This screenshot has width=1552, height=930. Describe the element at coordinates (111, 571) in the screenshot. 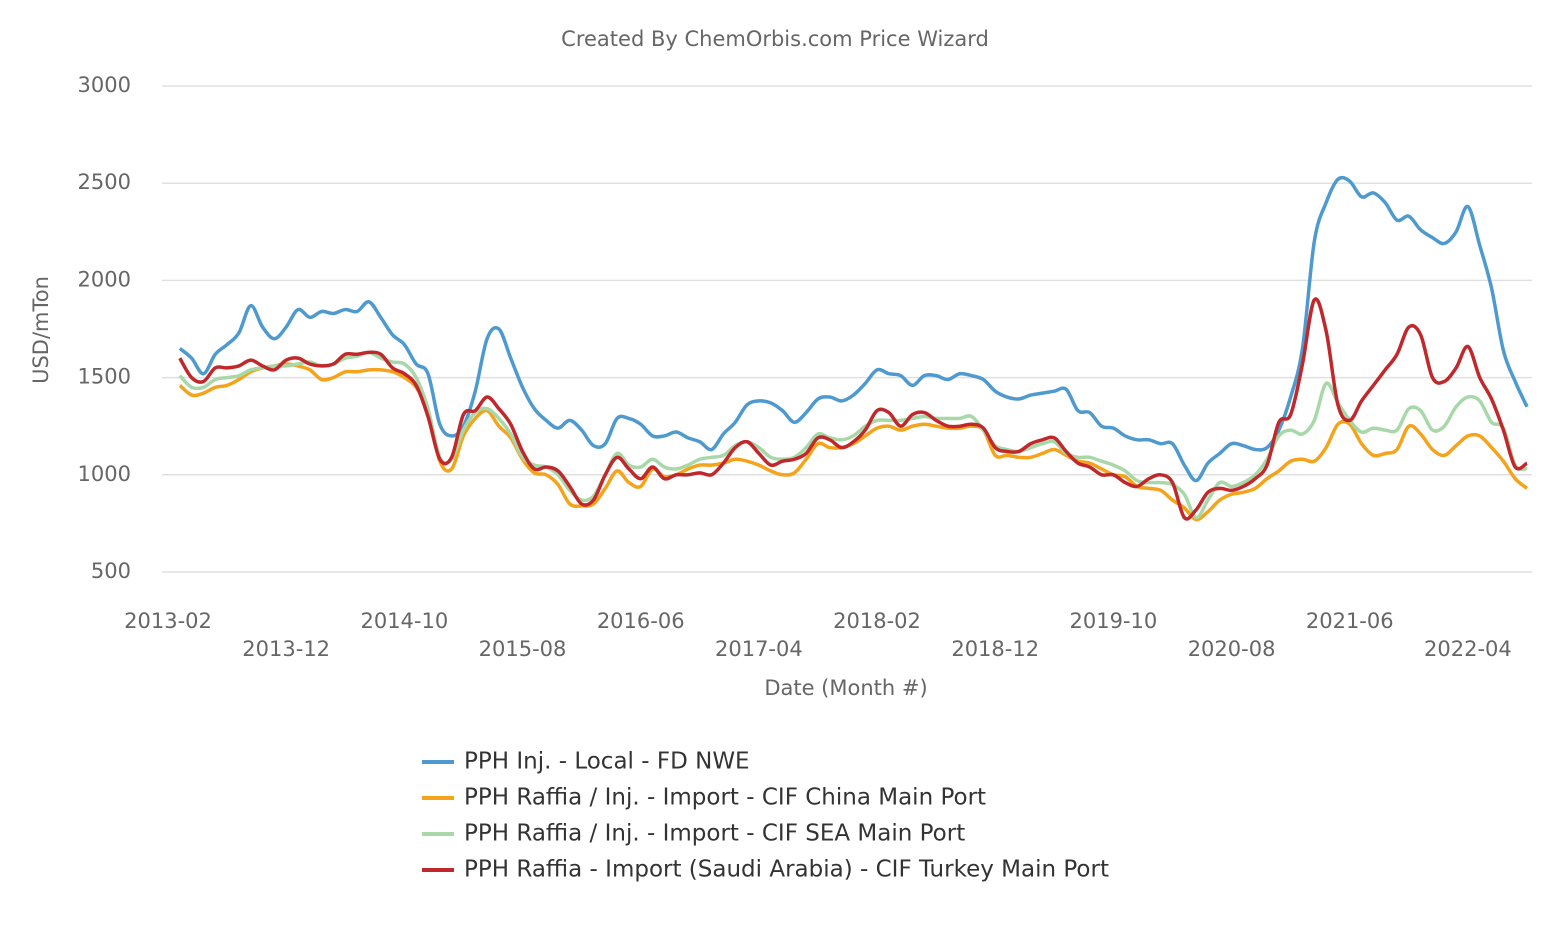

I see `y-tick-label: 500` at that location.